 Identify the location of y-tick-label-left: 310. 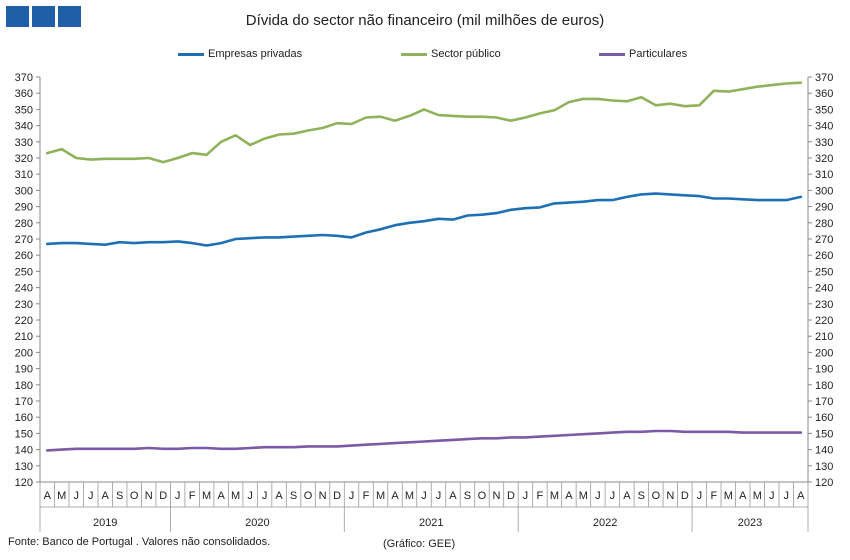
(24, 175).